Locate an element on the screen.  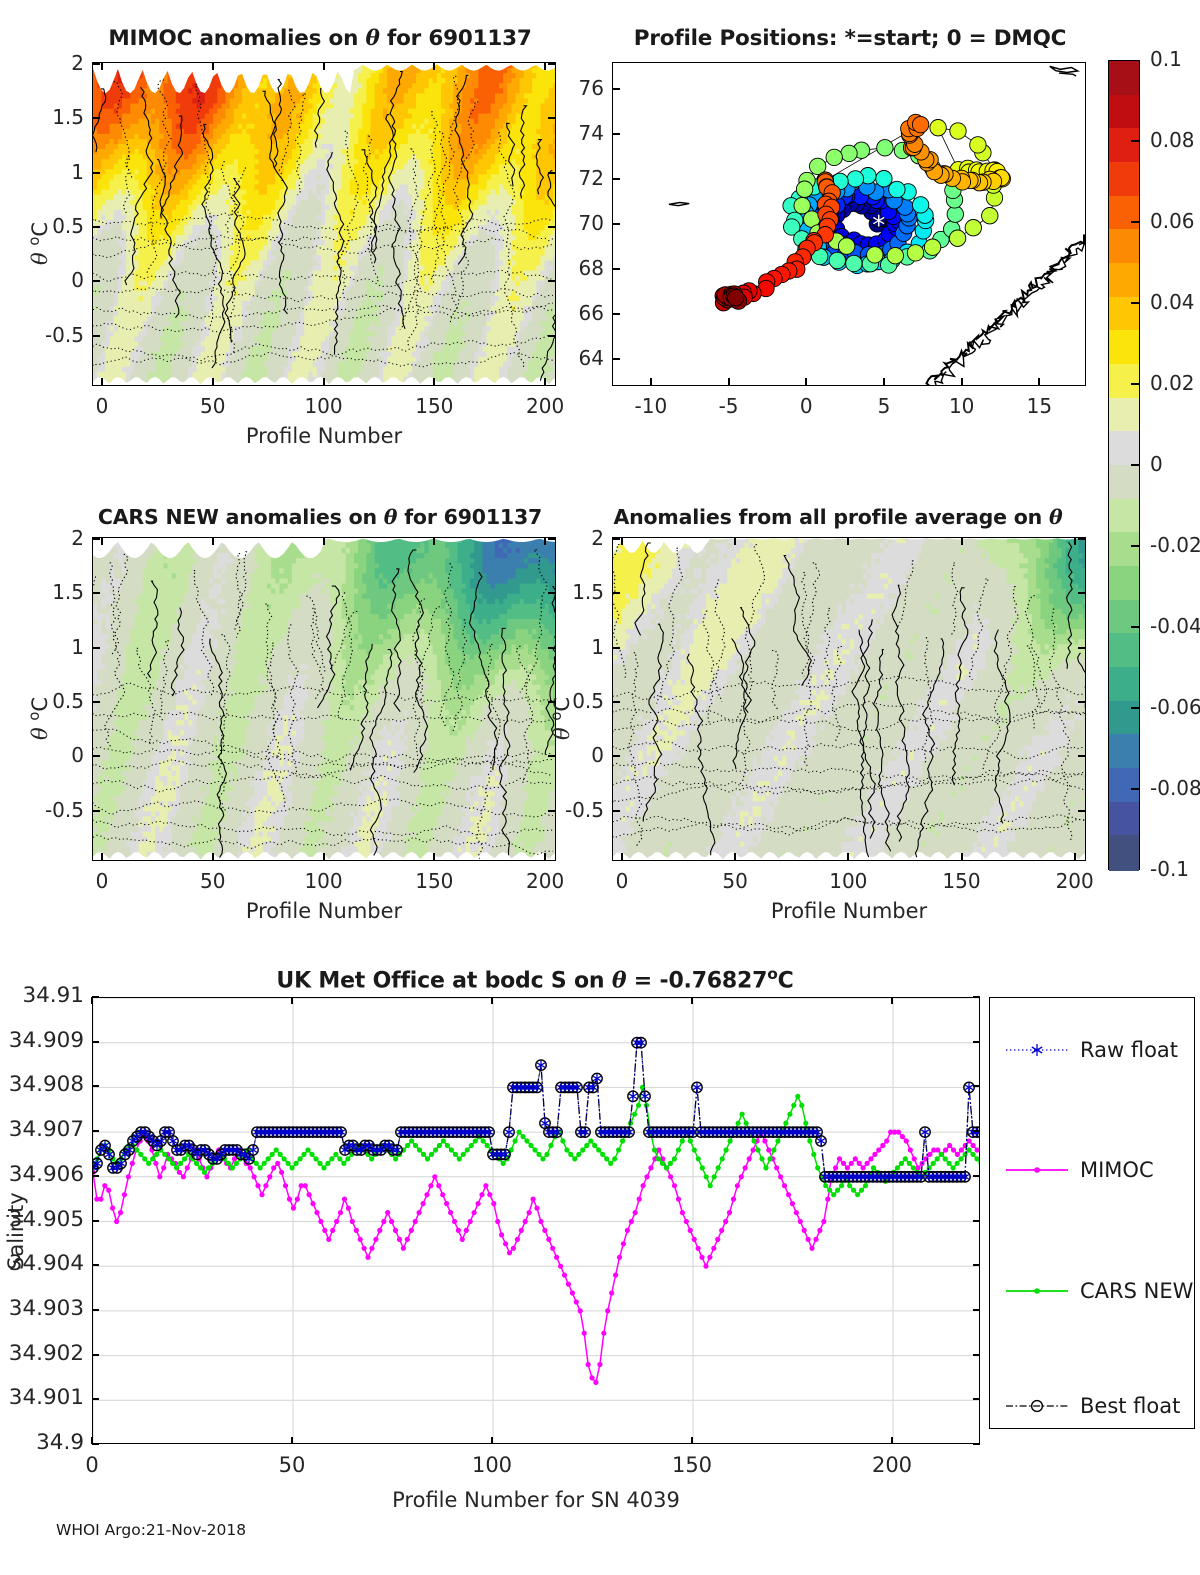
map-xtick-label: 0 is located at coordinates (806, 406).